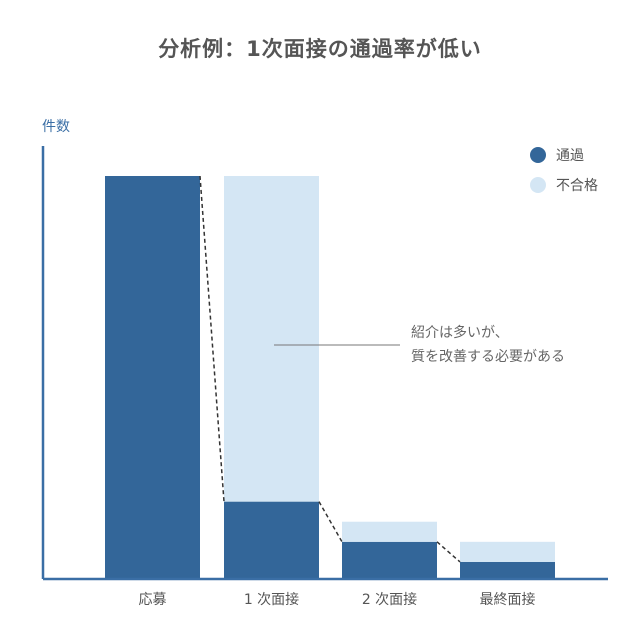  Describe the element at coordinates (320, 49) in the screenshot. I see `chart-title: 分析例：1次面接の通過率が低い` at that location.